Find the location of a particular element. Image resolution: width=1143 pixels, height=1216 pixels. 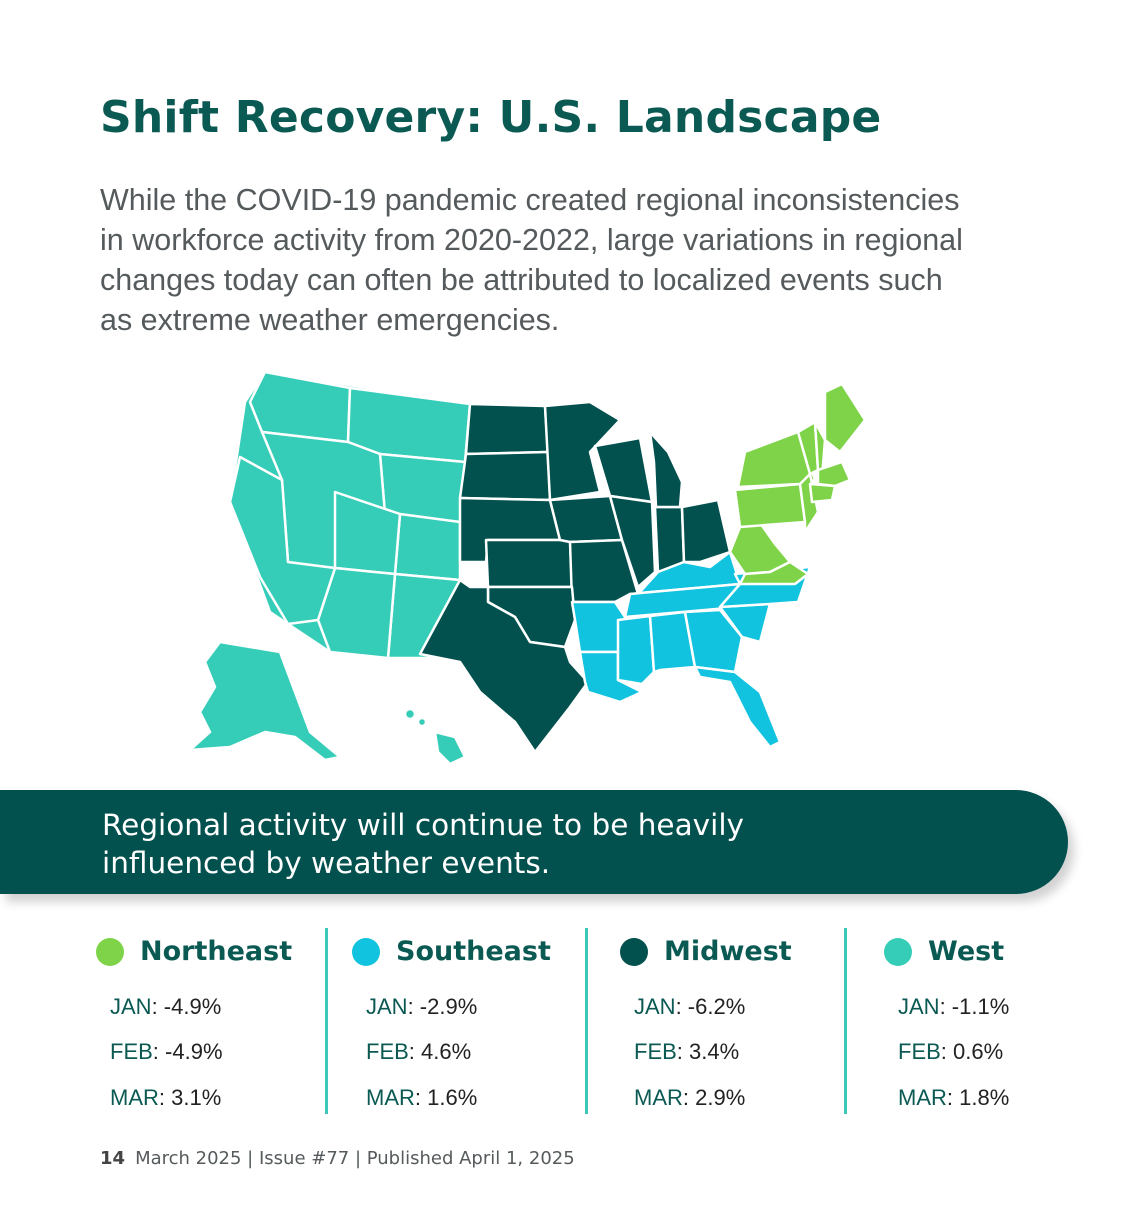

stat-row: MAR: 2.9% is located at coordinates (690, 1097).